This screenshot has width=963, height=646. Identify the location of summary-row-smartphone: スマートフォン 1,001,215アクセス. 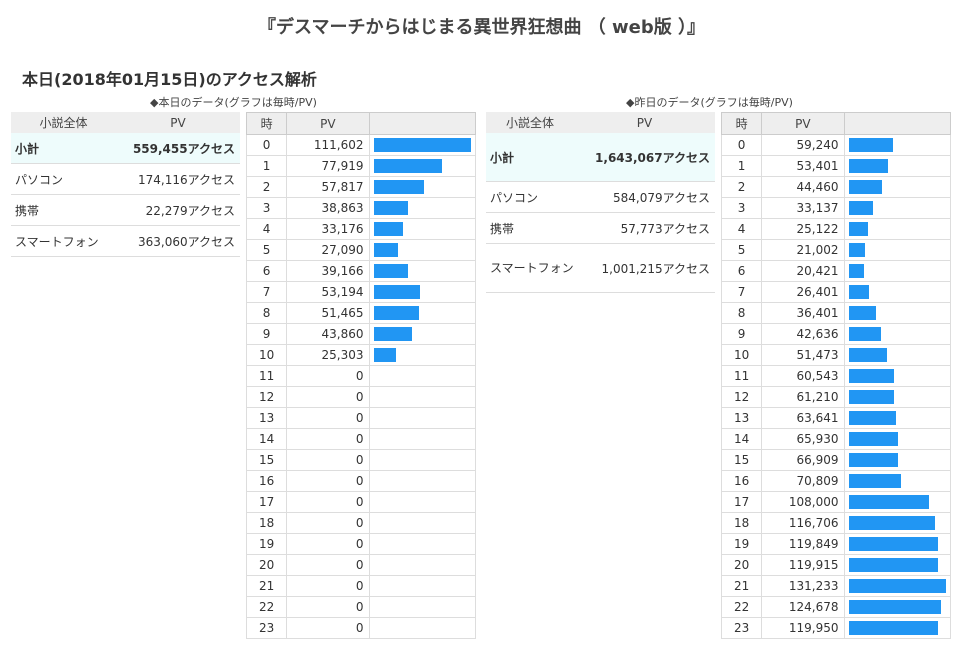
(600, 268).